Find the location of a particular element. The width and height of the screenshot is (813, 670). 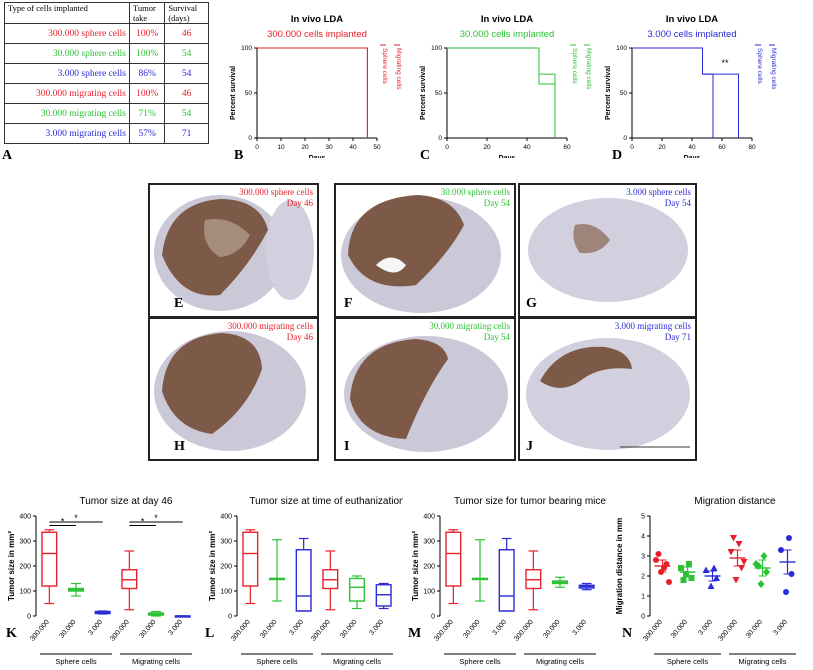

table-cell-type: 300.000 sphere cells is located at coordinates (67, 33).